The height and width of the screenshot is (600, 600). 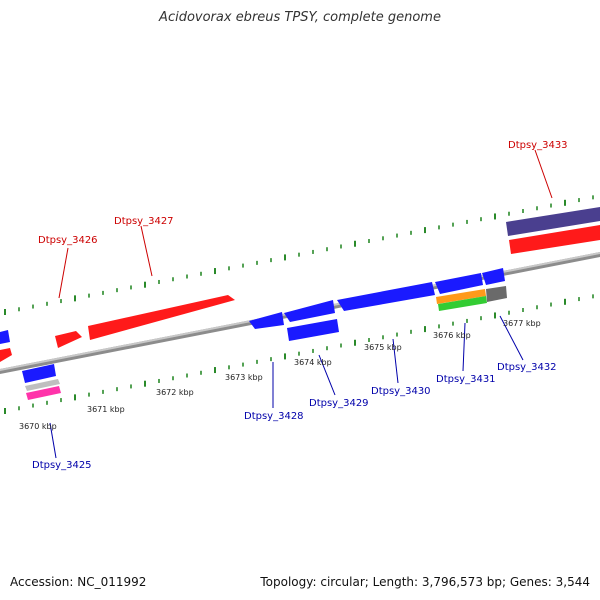 I want to click on tick-label: 3677 kbp, so click(x=522, y=323).